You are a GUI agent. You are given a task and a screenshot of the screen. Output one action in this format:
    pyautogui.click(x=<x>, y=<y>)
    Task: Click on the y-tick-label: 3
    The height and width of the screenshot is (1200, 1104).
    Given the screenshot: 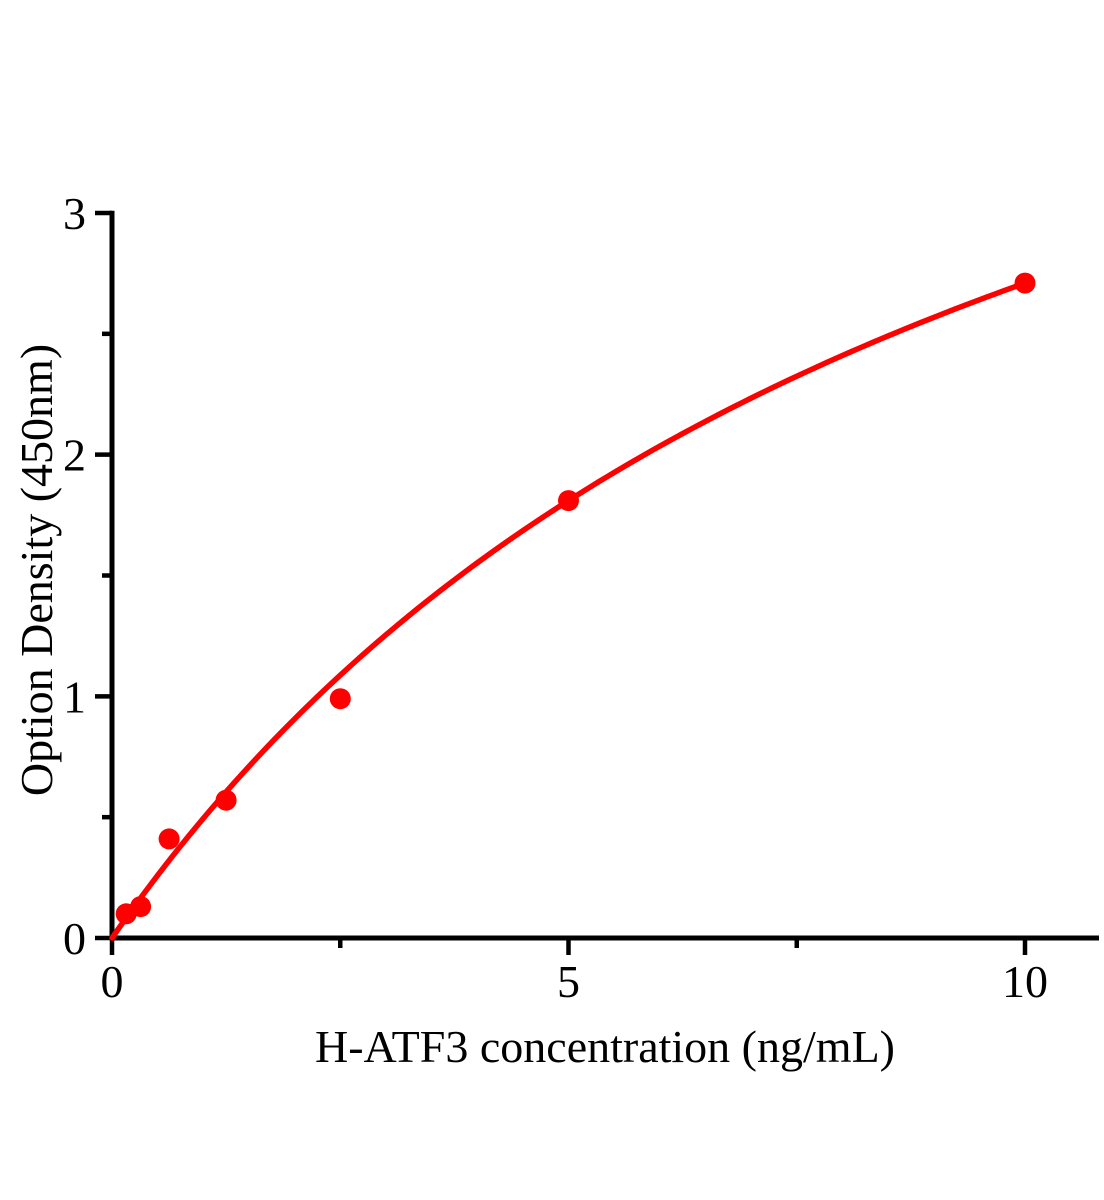 What is the action you would take?
    pyautogui.click(x=74, y=213)
    